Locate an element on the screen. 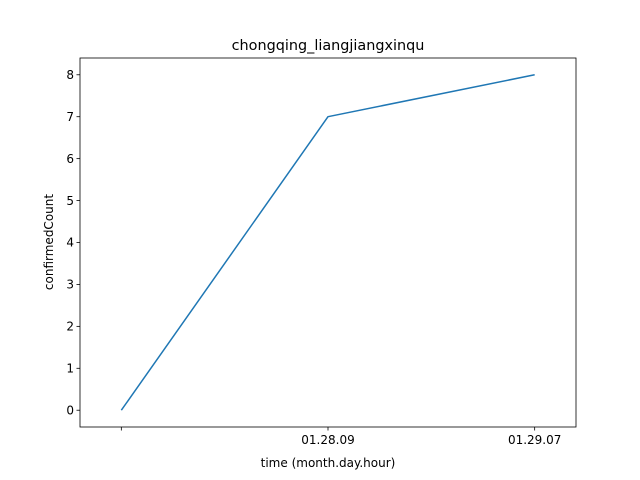  y-tick-label: 4 is located at coordinates (70, 243).